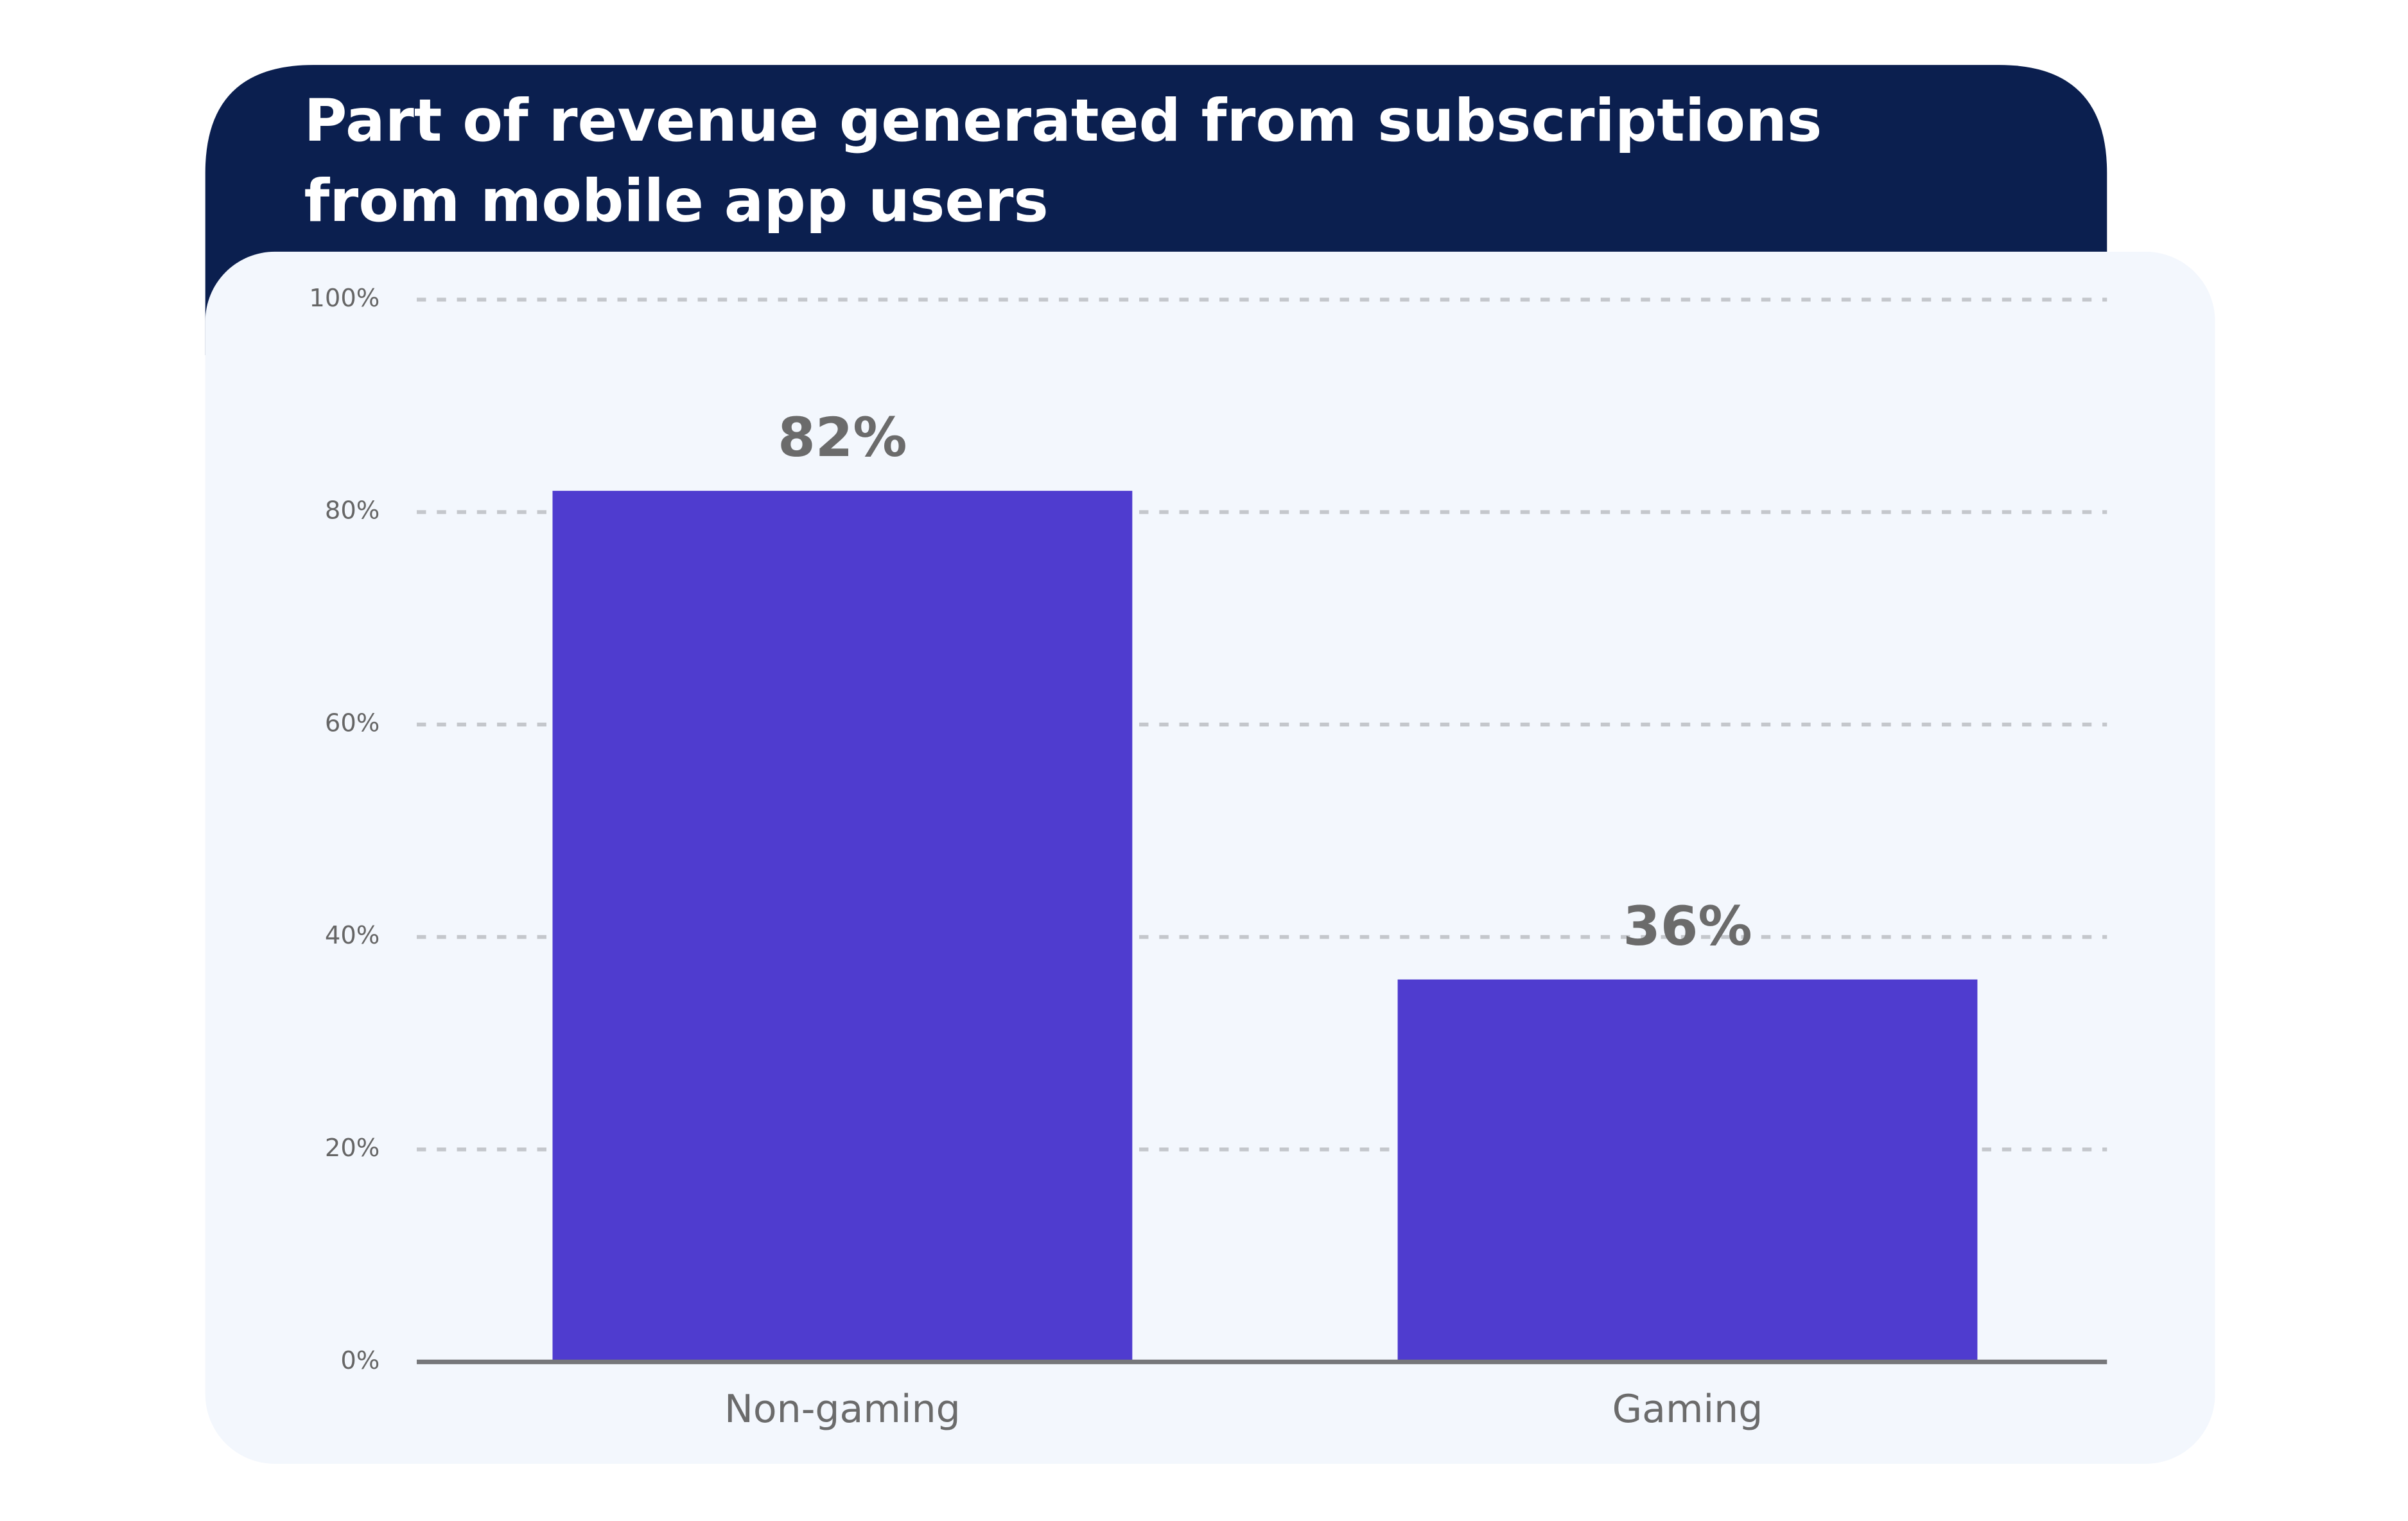  What do you see at coordinates (1687, 1409) in the screenshot?
I see `x-tick-label: Gaming` at bounding box center [1687, 1409].